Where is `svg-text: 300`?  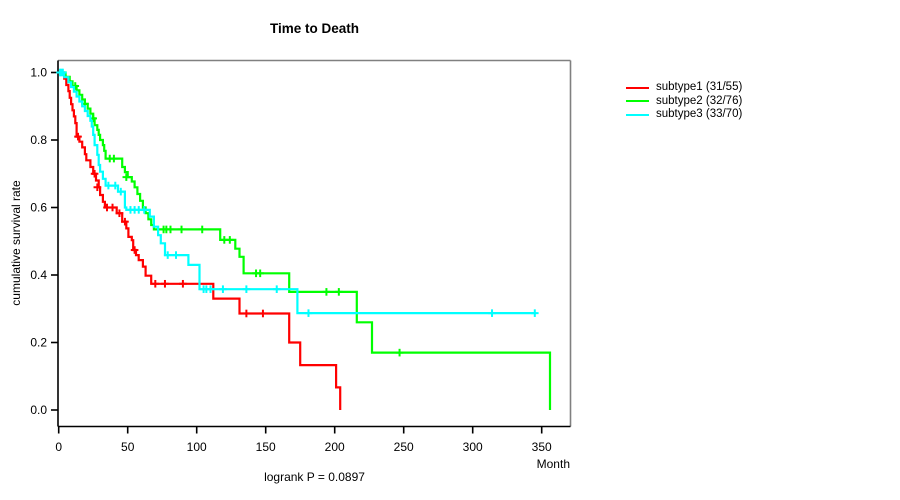
svg-text: 300 is located at coordinates (473, 447).